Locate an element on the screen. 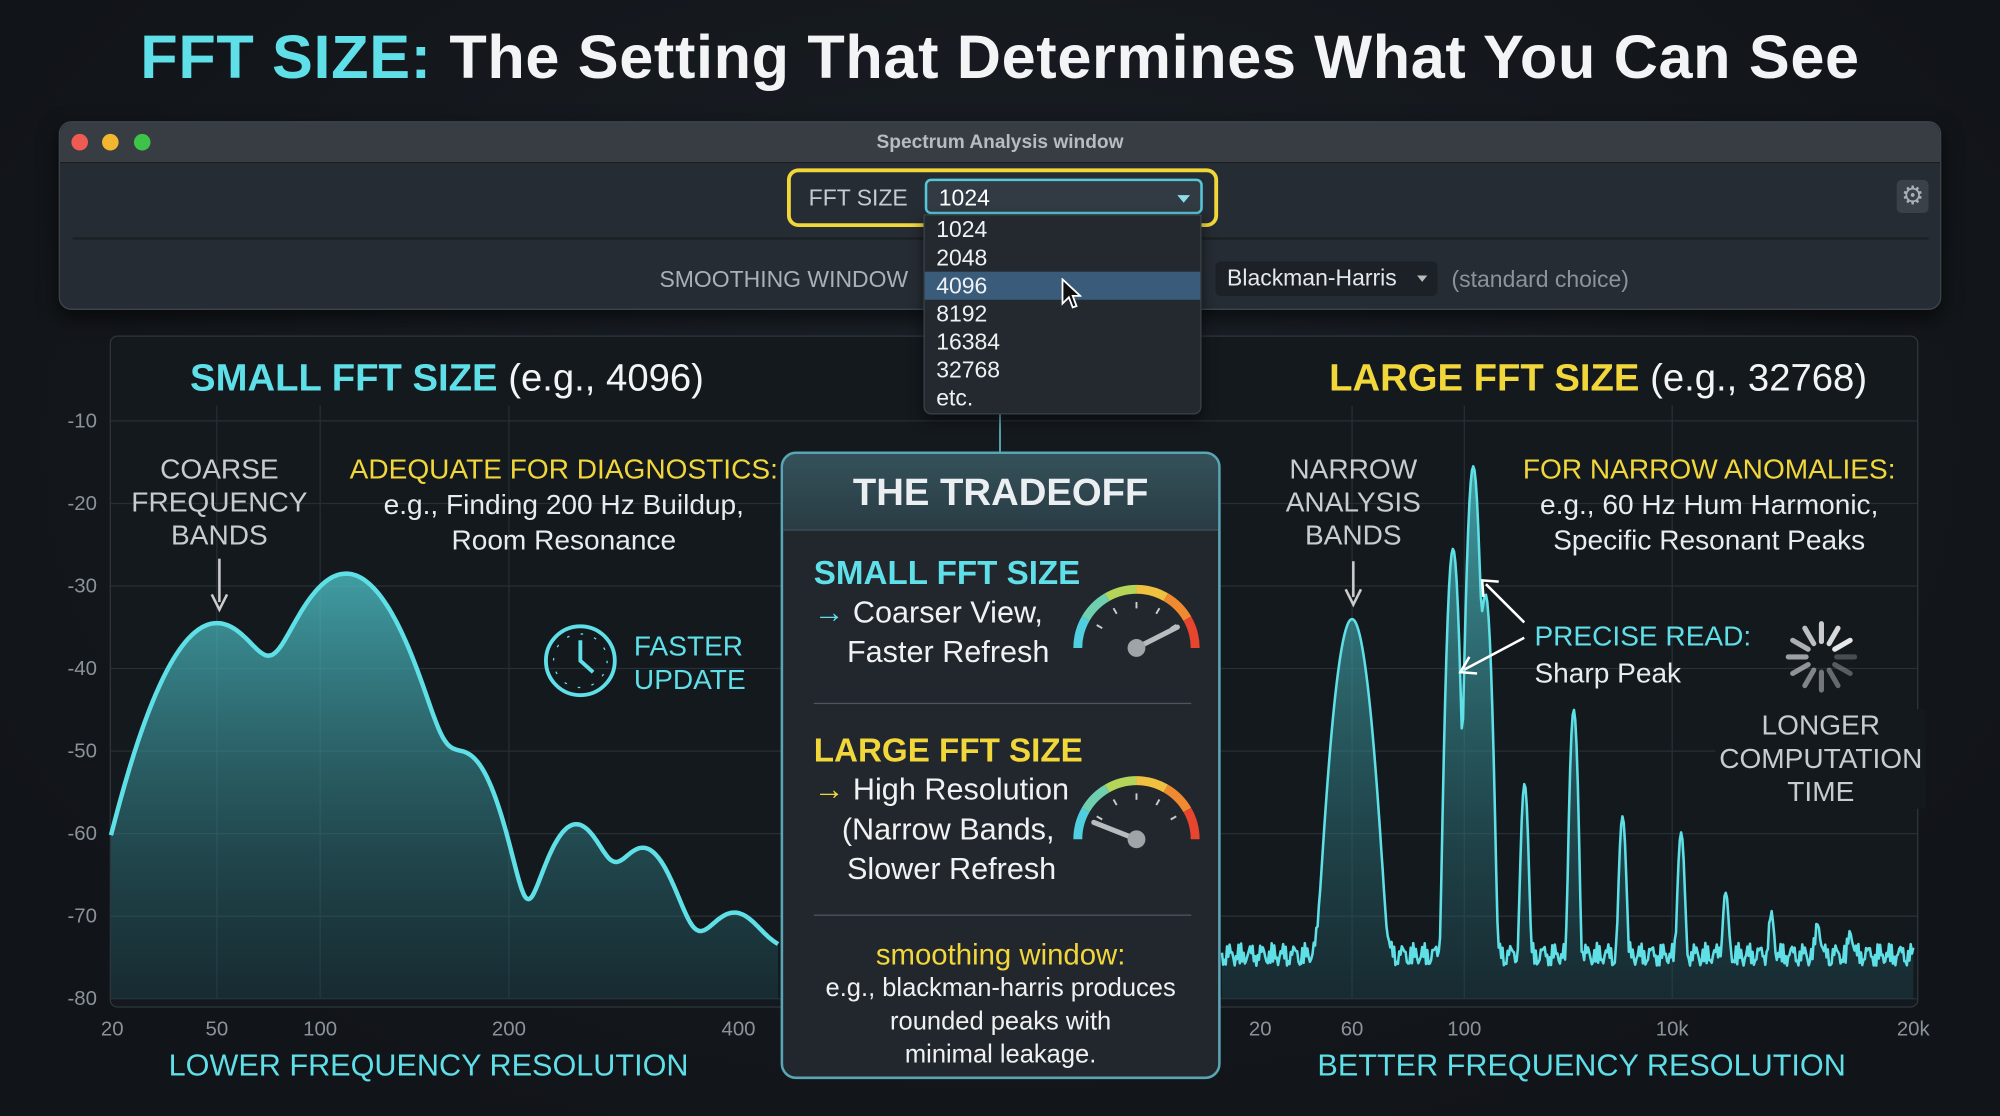 The image size is (2000, 1116). gear-icon: ⚙ is located at coordinates (1912, 196).